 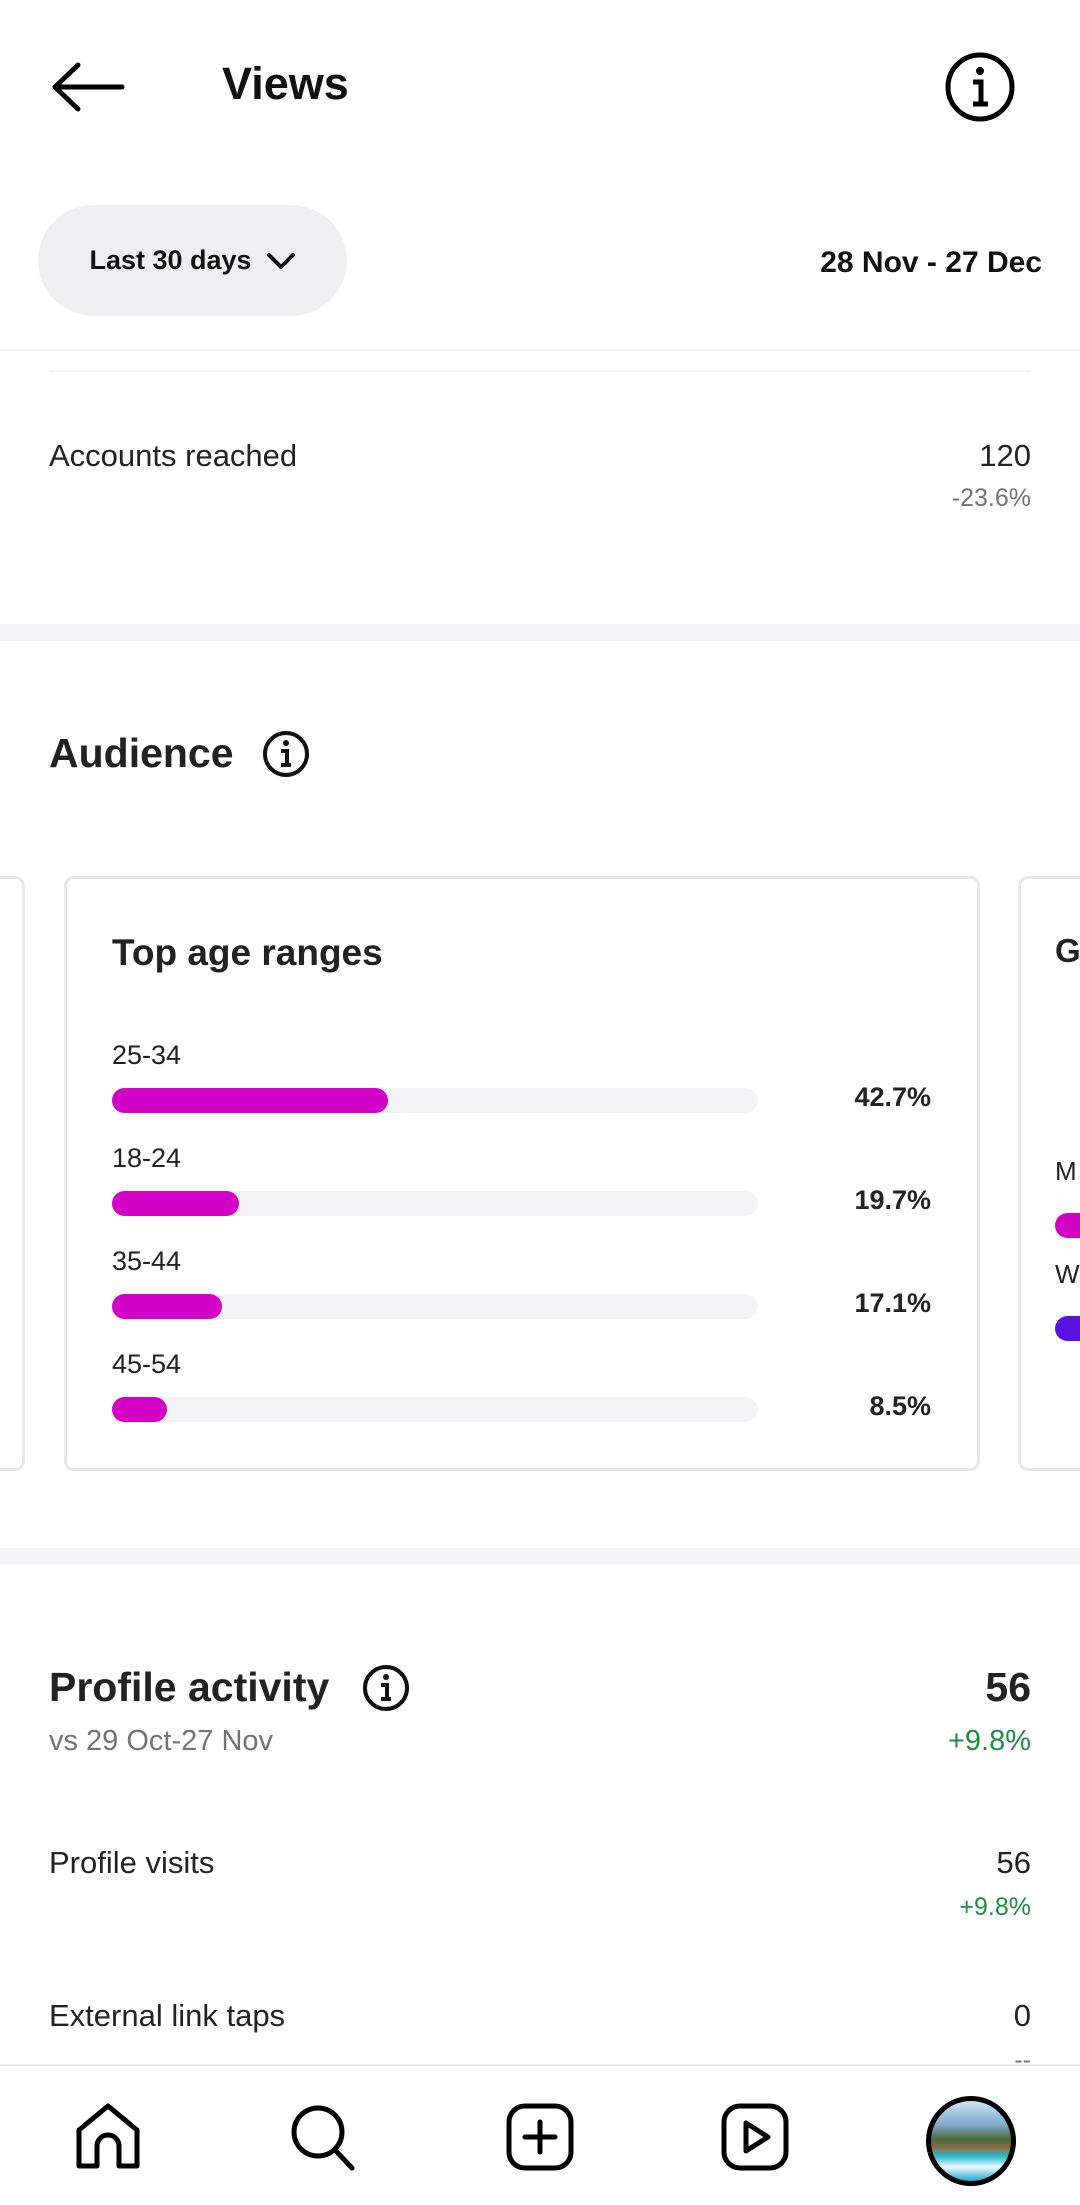 What do you see at coordinates (1022, 2015) in the screenshot?
I see `external-link-taps-value: 0` at bounding box center [1022, 2015].